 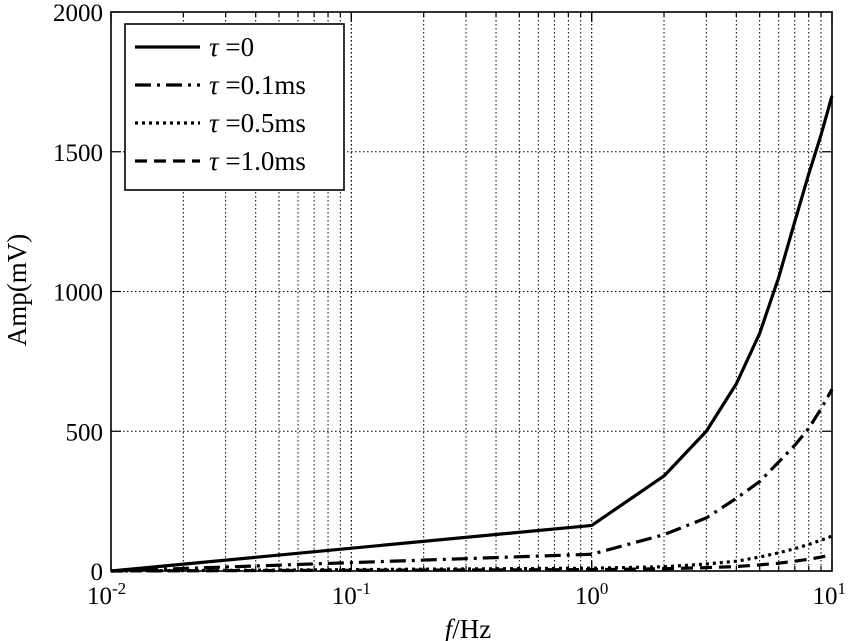 I want to click on legend-label-4: τ =1.0ms, so click(x=257, y=161).